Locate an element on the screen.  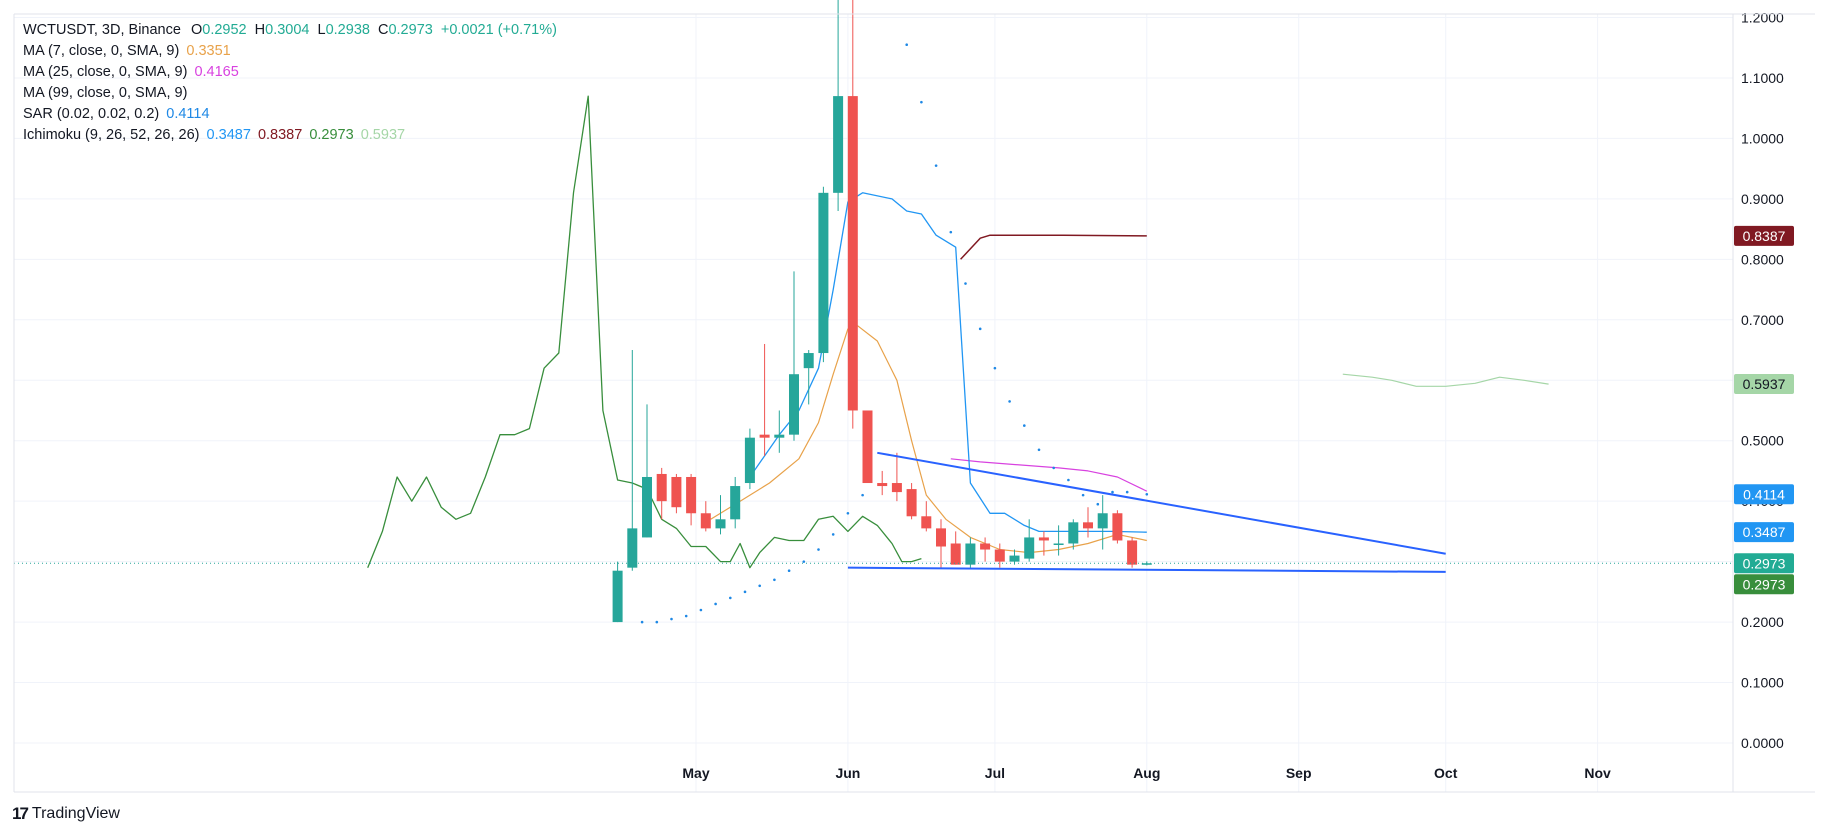
ichimoku-base-value: 0.8387 is located at coordinates (280, 135).